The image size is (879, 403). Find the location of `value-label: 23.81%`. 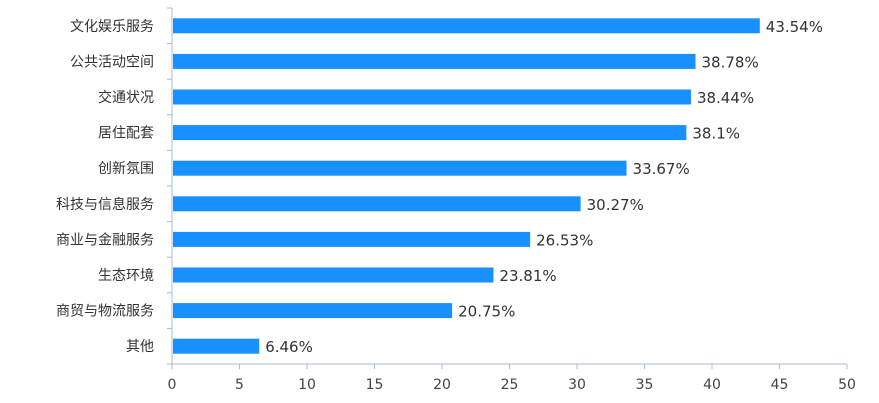

value-label: 23.81% is located at coordinates (527, 276).